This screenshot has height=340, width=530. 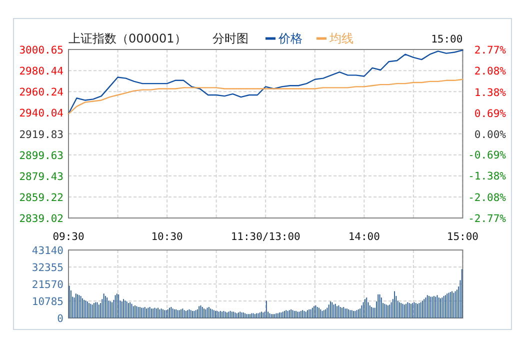 What do you see at coordinates (41, 72) in the screenshot?
I see `y-tick-label: 2980.44` at bounding box center [41, 72].